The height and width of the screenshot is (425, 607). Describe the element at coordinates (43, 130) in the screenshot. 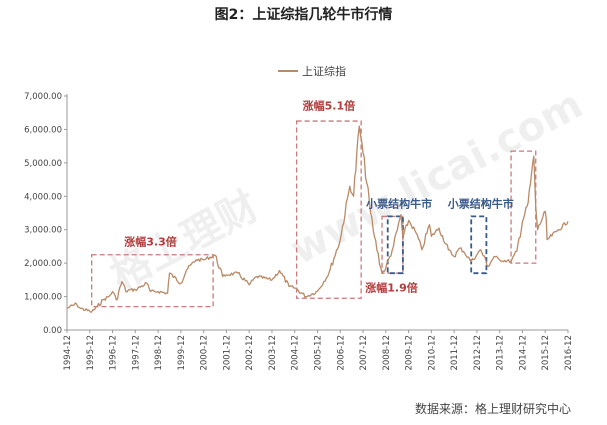

I see `y-tick-label: 6,000.00` at that location.